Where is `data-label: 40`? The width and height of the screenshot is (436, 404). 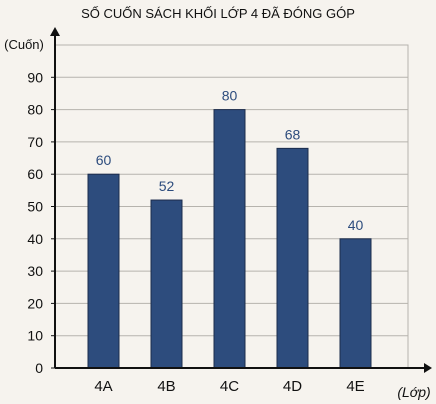 data-label: 40 is located at coordinates (356, 225).